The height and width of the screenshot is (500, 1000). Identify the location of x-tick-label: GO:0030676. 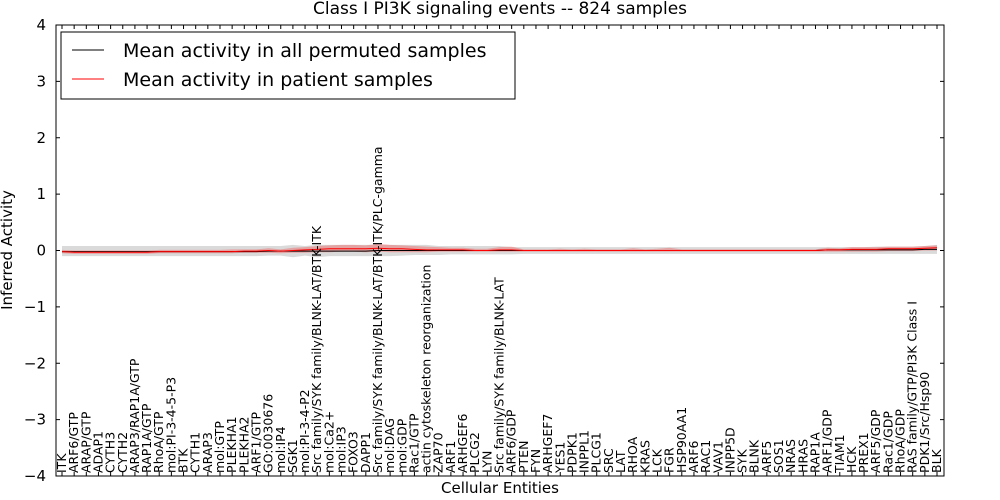
(268, 433).